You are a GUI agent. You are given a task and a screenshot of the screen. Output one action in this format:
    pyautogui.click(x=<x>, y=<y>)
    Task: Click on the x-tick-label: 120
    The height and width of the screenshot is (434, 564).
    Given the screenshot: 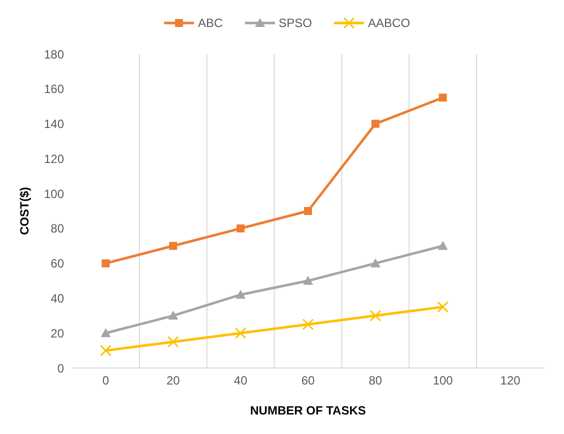 What is the action you would take?
    pyautogui.click(x=510, y=381)
    